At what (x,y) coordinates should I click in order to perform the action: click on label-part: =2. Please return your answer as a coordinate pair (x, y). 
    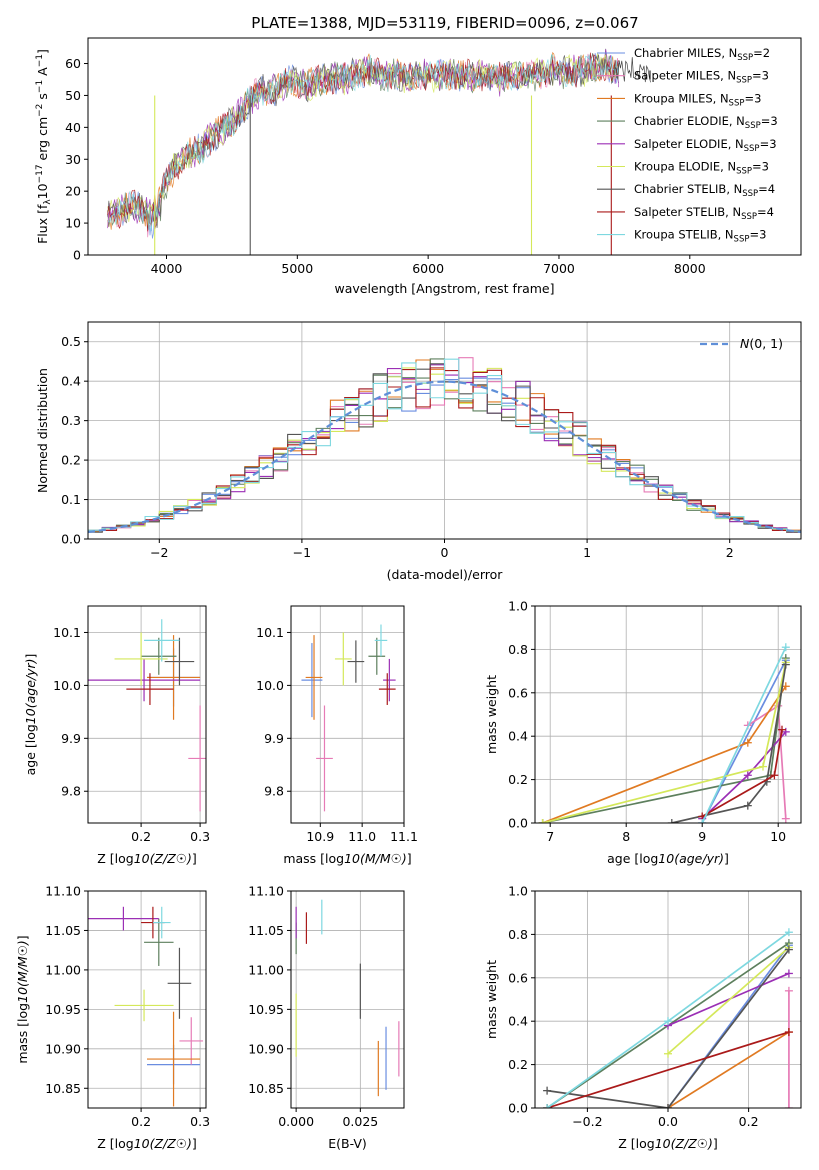
    Looking at the image, I should click on (761, 53).